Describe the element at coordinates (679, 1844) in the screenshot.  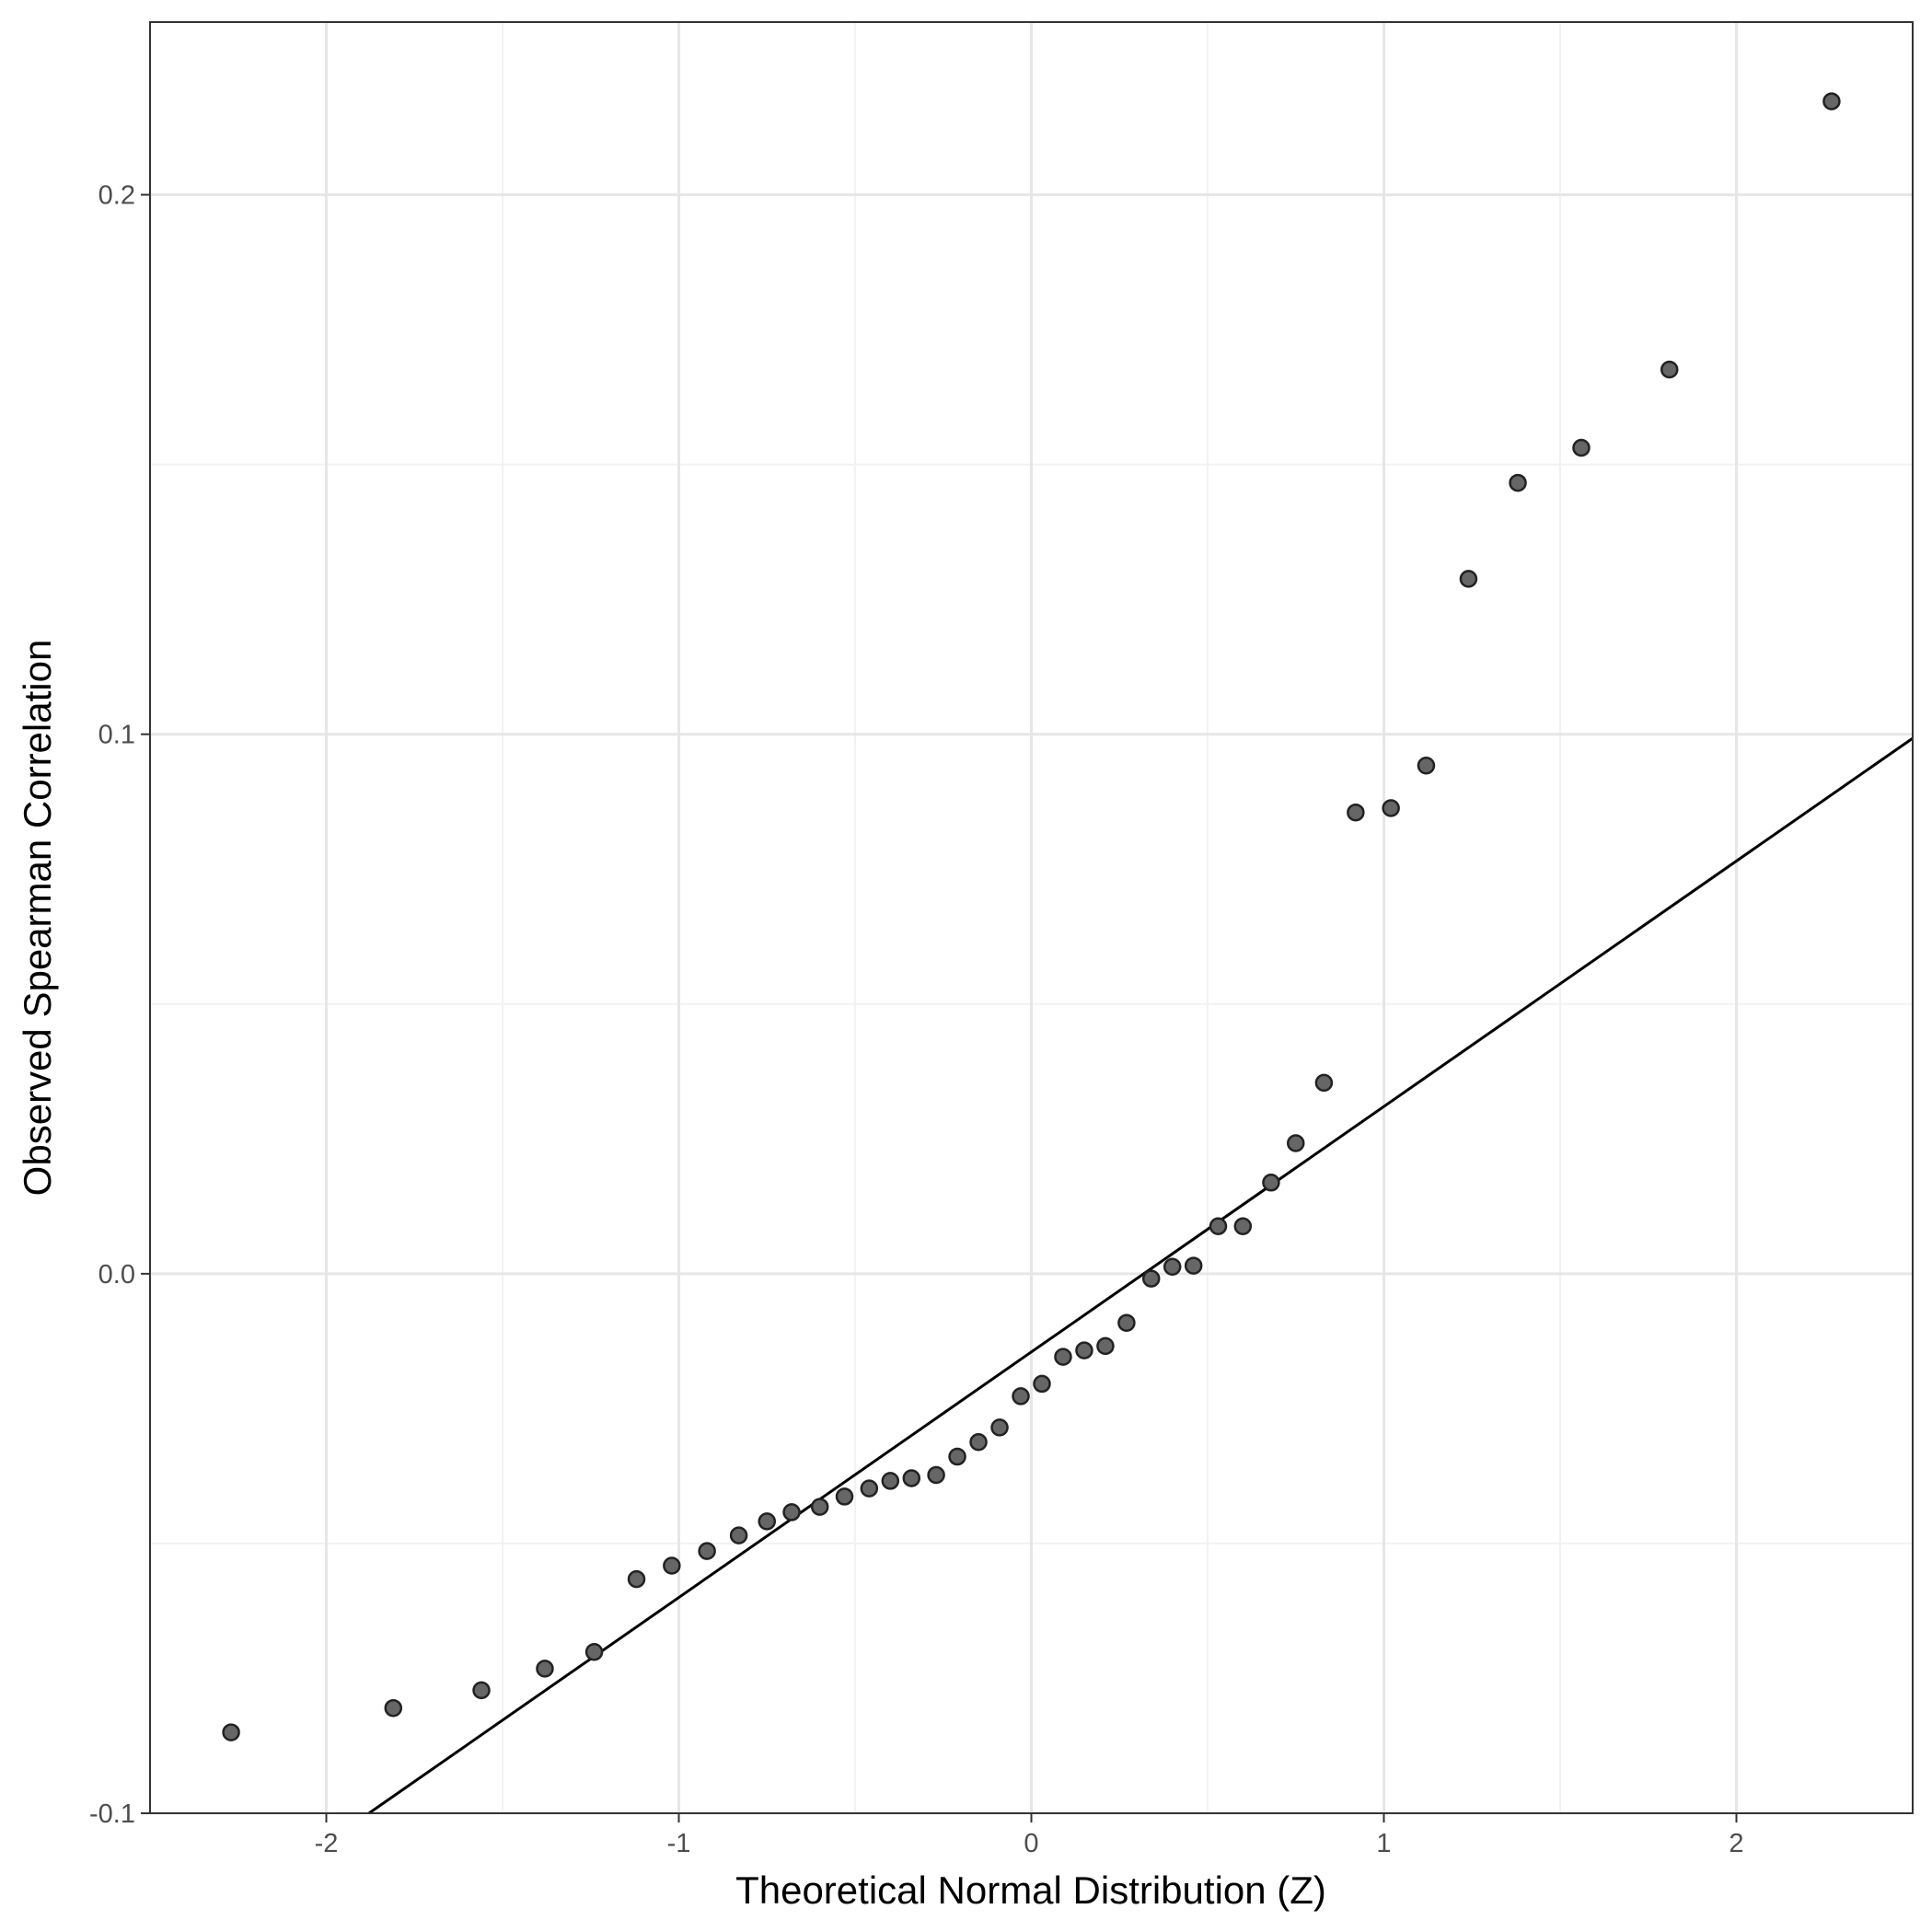
I see `x-tick-label: -1` at that location.